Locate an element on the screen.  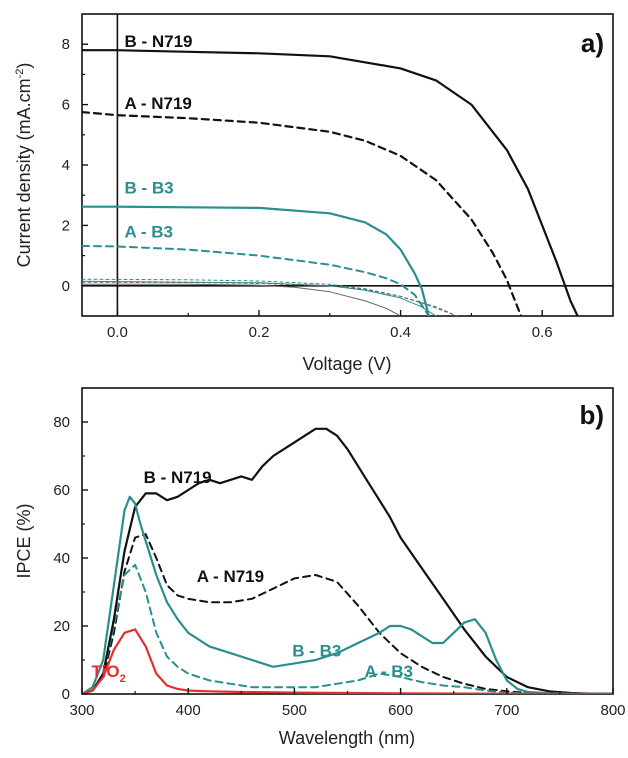
panel-a-y-axis-label-main: Current density (mA.cm is located at coordinates (24, 172).